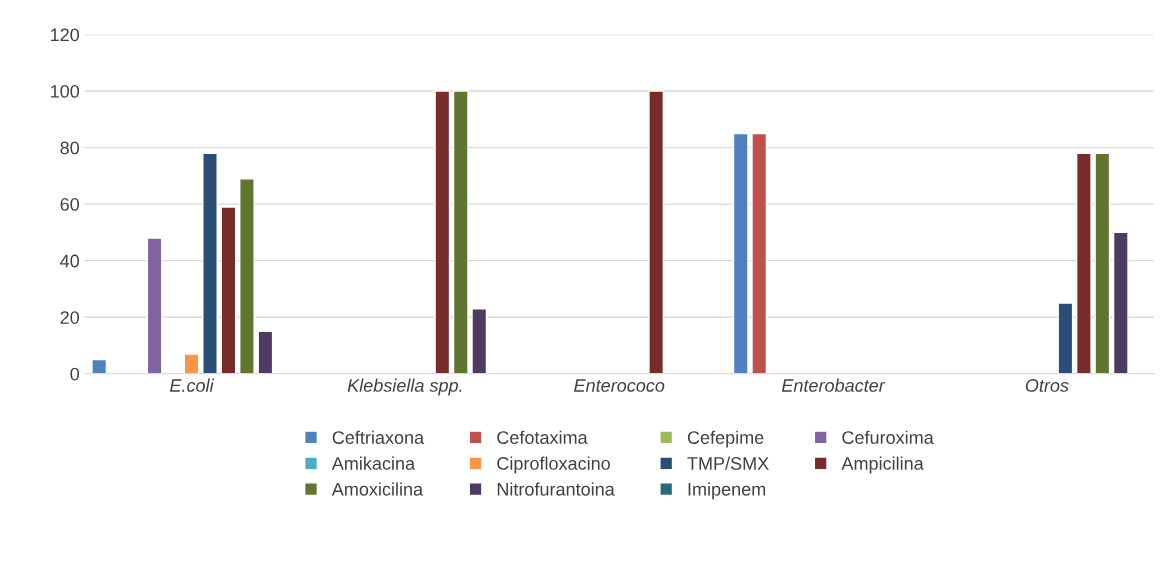 The image size is (1175, 575). What do you see at coordinates (1047, 385) in the screenshot?
I see `x-tick-label: Otros` at bounding box center [1047, 385].